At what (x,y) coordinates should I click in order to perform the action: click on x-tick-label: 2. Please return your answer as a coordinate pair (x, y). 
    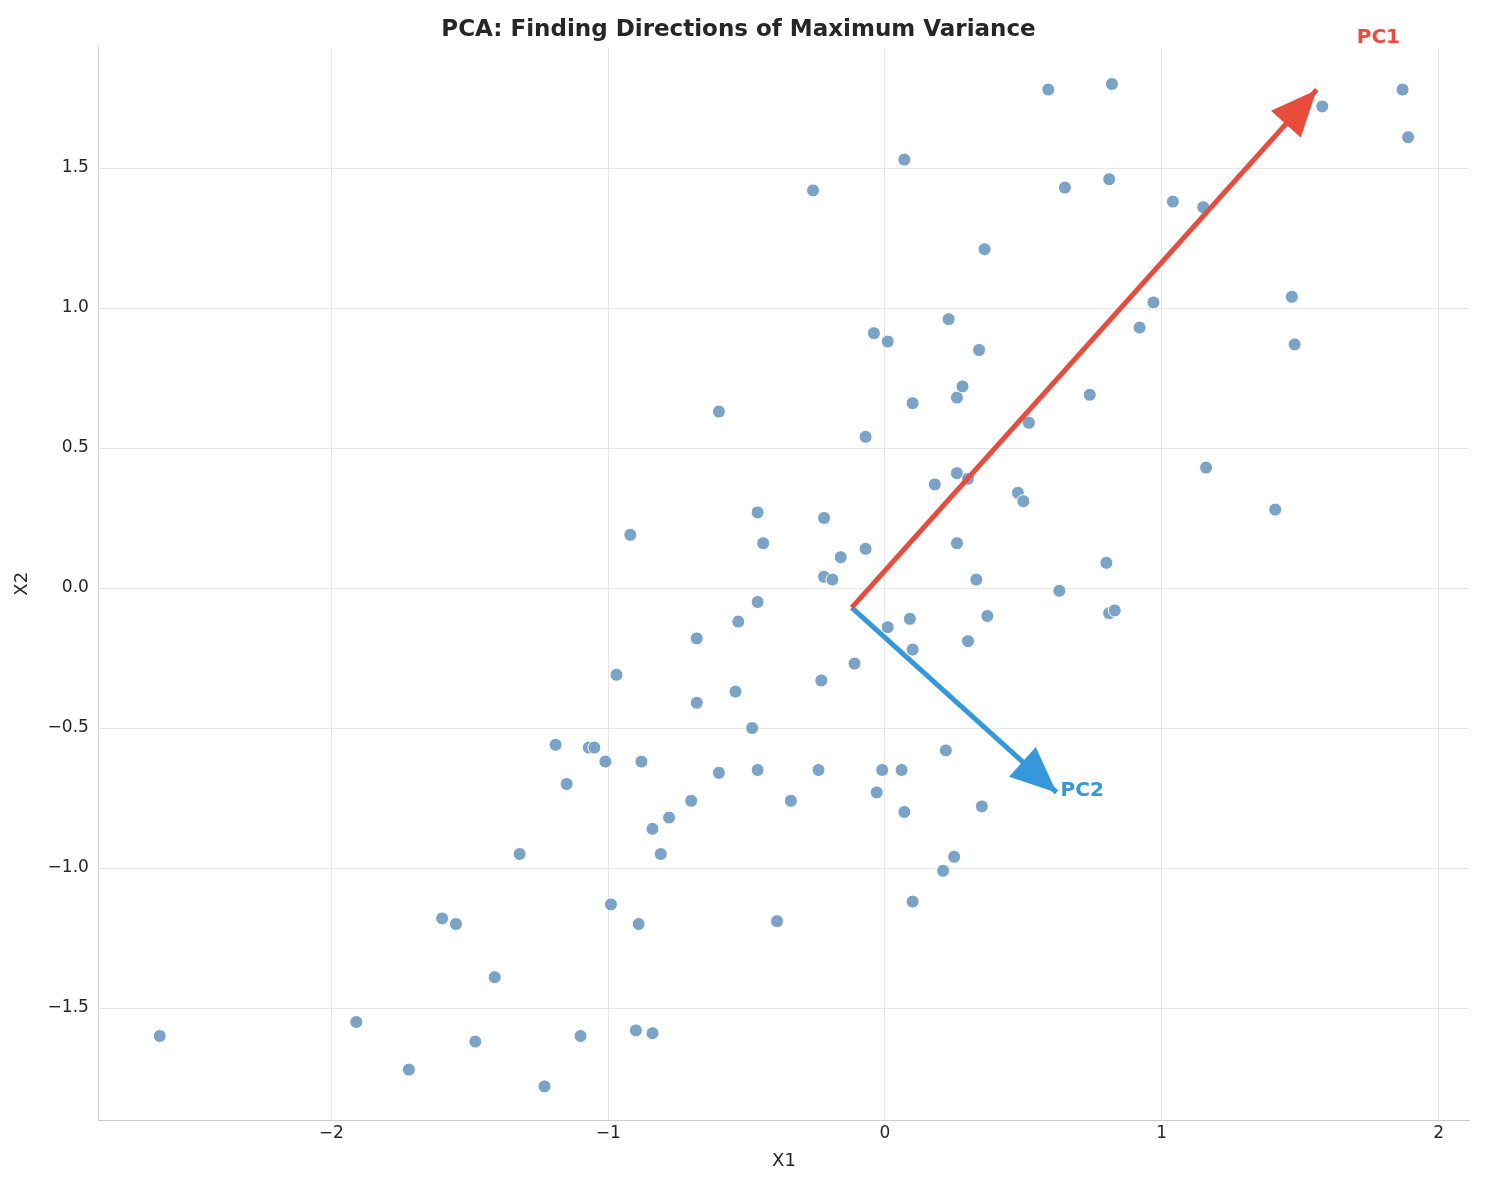
    Looking at the image, I should click on (1438, 1131).